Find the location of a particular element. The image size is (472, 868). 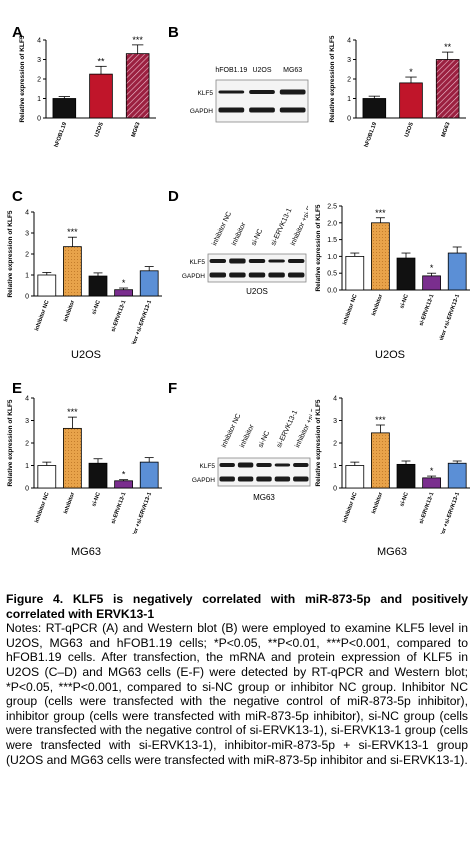

panel-label-e: E is located at coordinates (17, 388).